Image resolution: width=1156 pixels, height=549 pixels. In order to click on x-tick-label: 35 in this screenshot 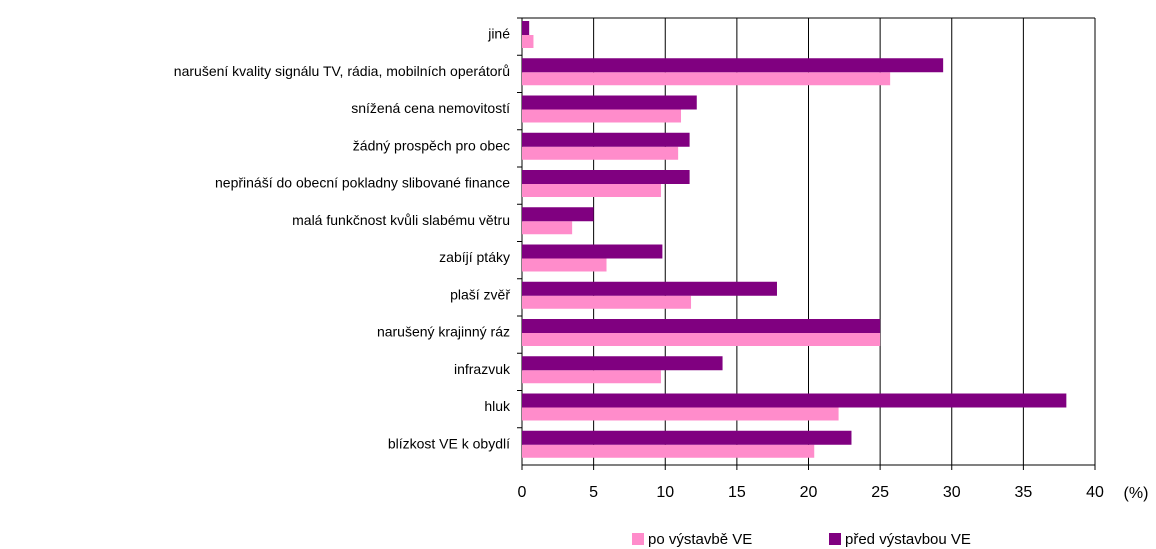, I will do `click(1023, 492)`.